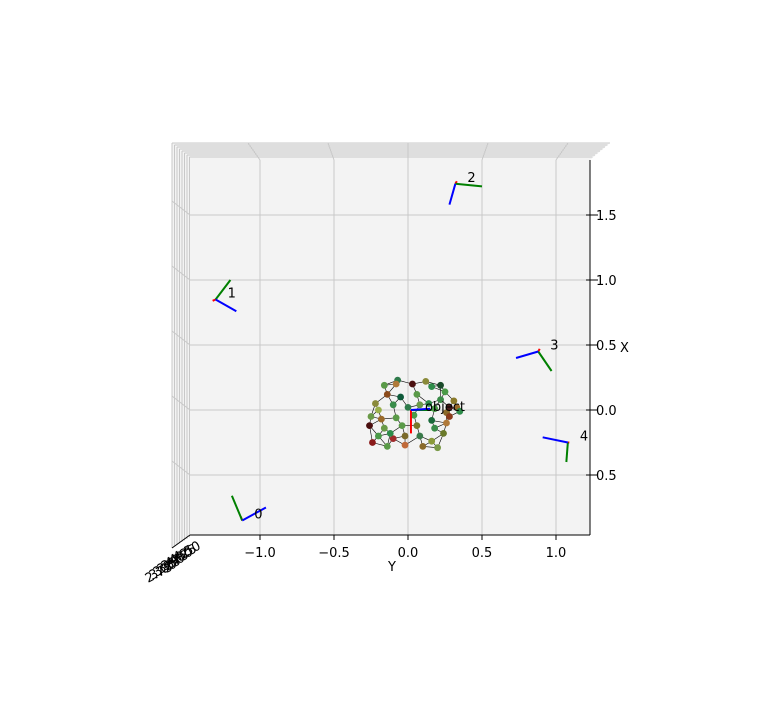  Describe the element at coordinates (482, 553) in the screenshot. I see `x-tick-label: 0.5` at that location.